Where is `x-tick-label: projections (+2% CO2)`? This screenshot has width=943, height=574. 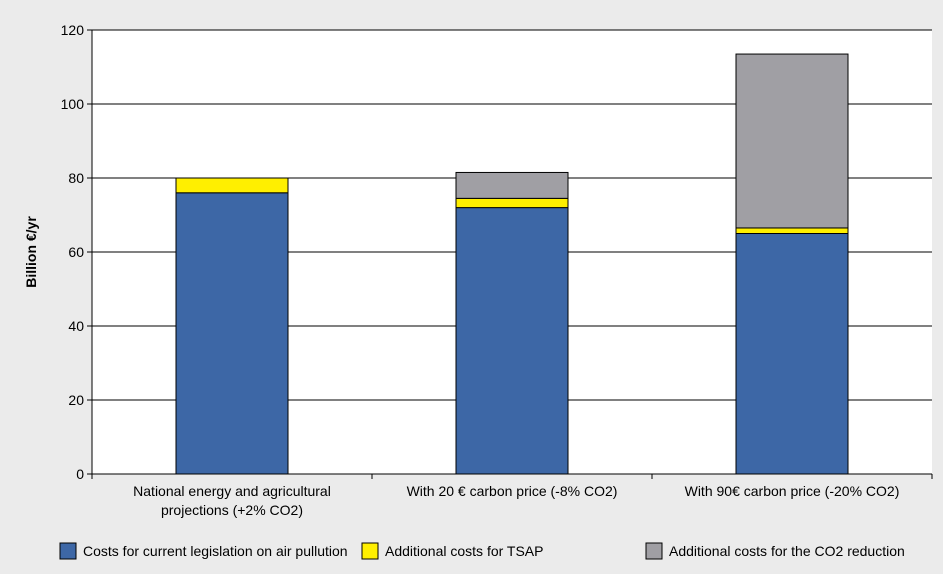
x-tick-label: projections (+2% CO2) is located at coordinates (232, 510).